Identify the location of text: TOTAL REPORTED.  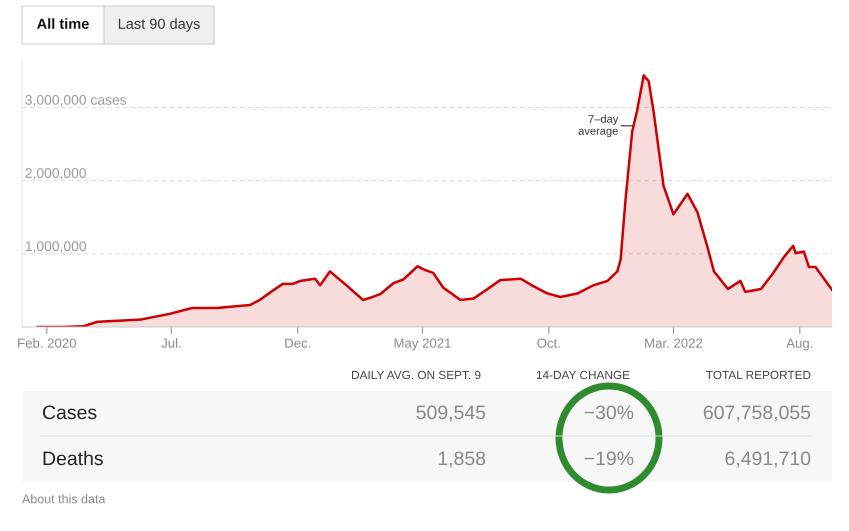
(758, 375).